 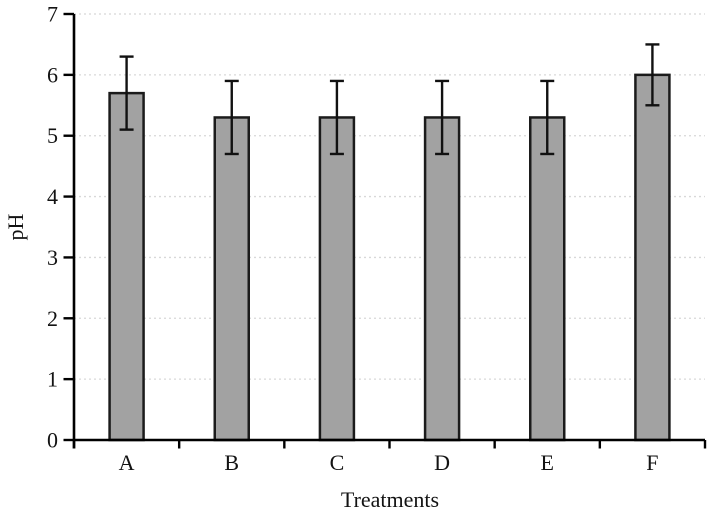 What do you see at coordinates (52, 74) in the screenshot?
I see `y-tick-label-6: 6` at bounding box center [52, 74].